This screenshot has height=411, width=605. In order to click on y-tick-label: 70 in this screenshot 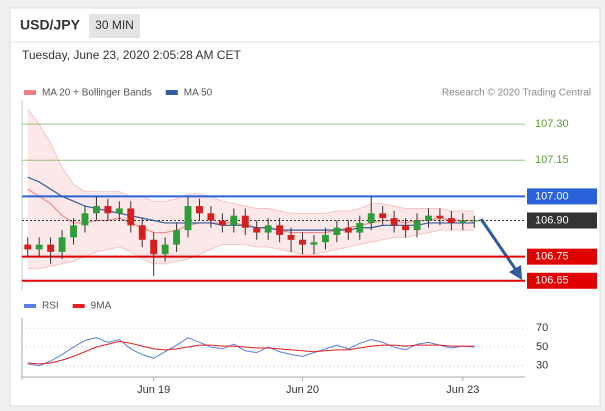, I will do `click(542, 328)`.